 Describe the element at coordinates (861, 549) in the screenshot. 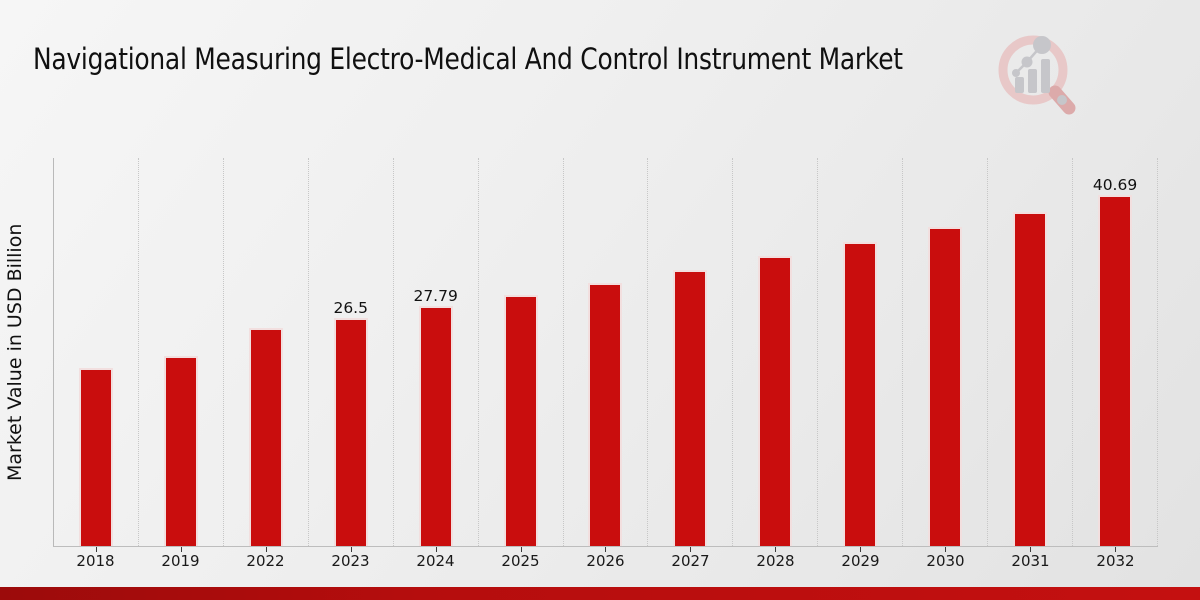

I see `x-axis-tick-2029` at that location.